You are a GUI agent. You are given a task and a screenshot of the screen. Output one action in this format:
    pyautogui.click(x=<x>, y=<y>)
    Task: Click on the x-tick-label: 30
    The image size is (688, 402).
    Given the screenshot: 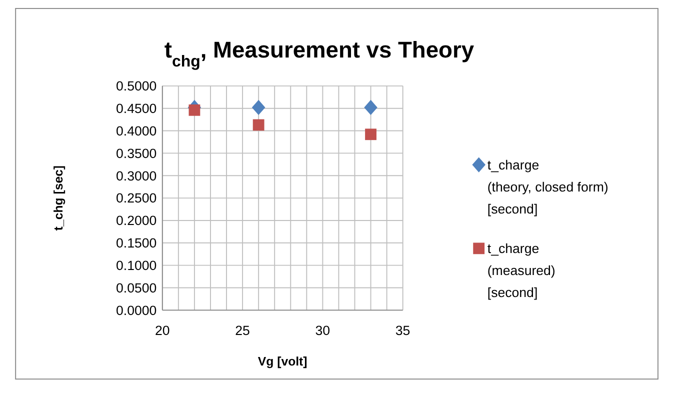 What is the action you would take?
    pyautogui.click(x=322, y=330)
    